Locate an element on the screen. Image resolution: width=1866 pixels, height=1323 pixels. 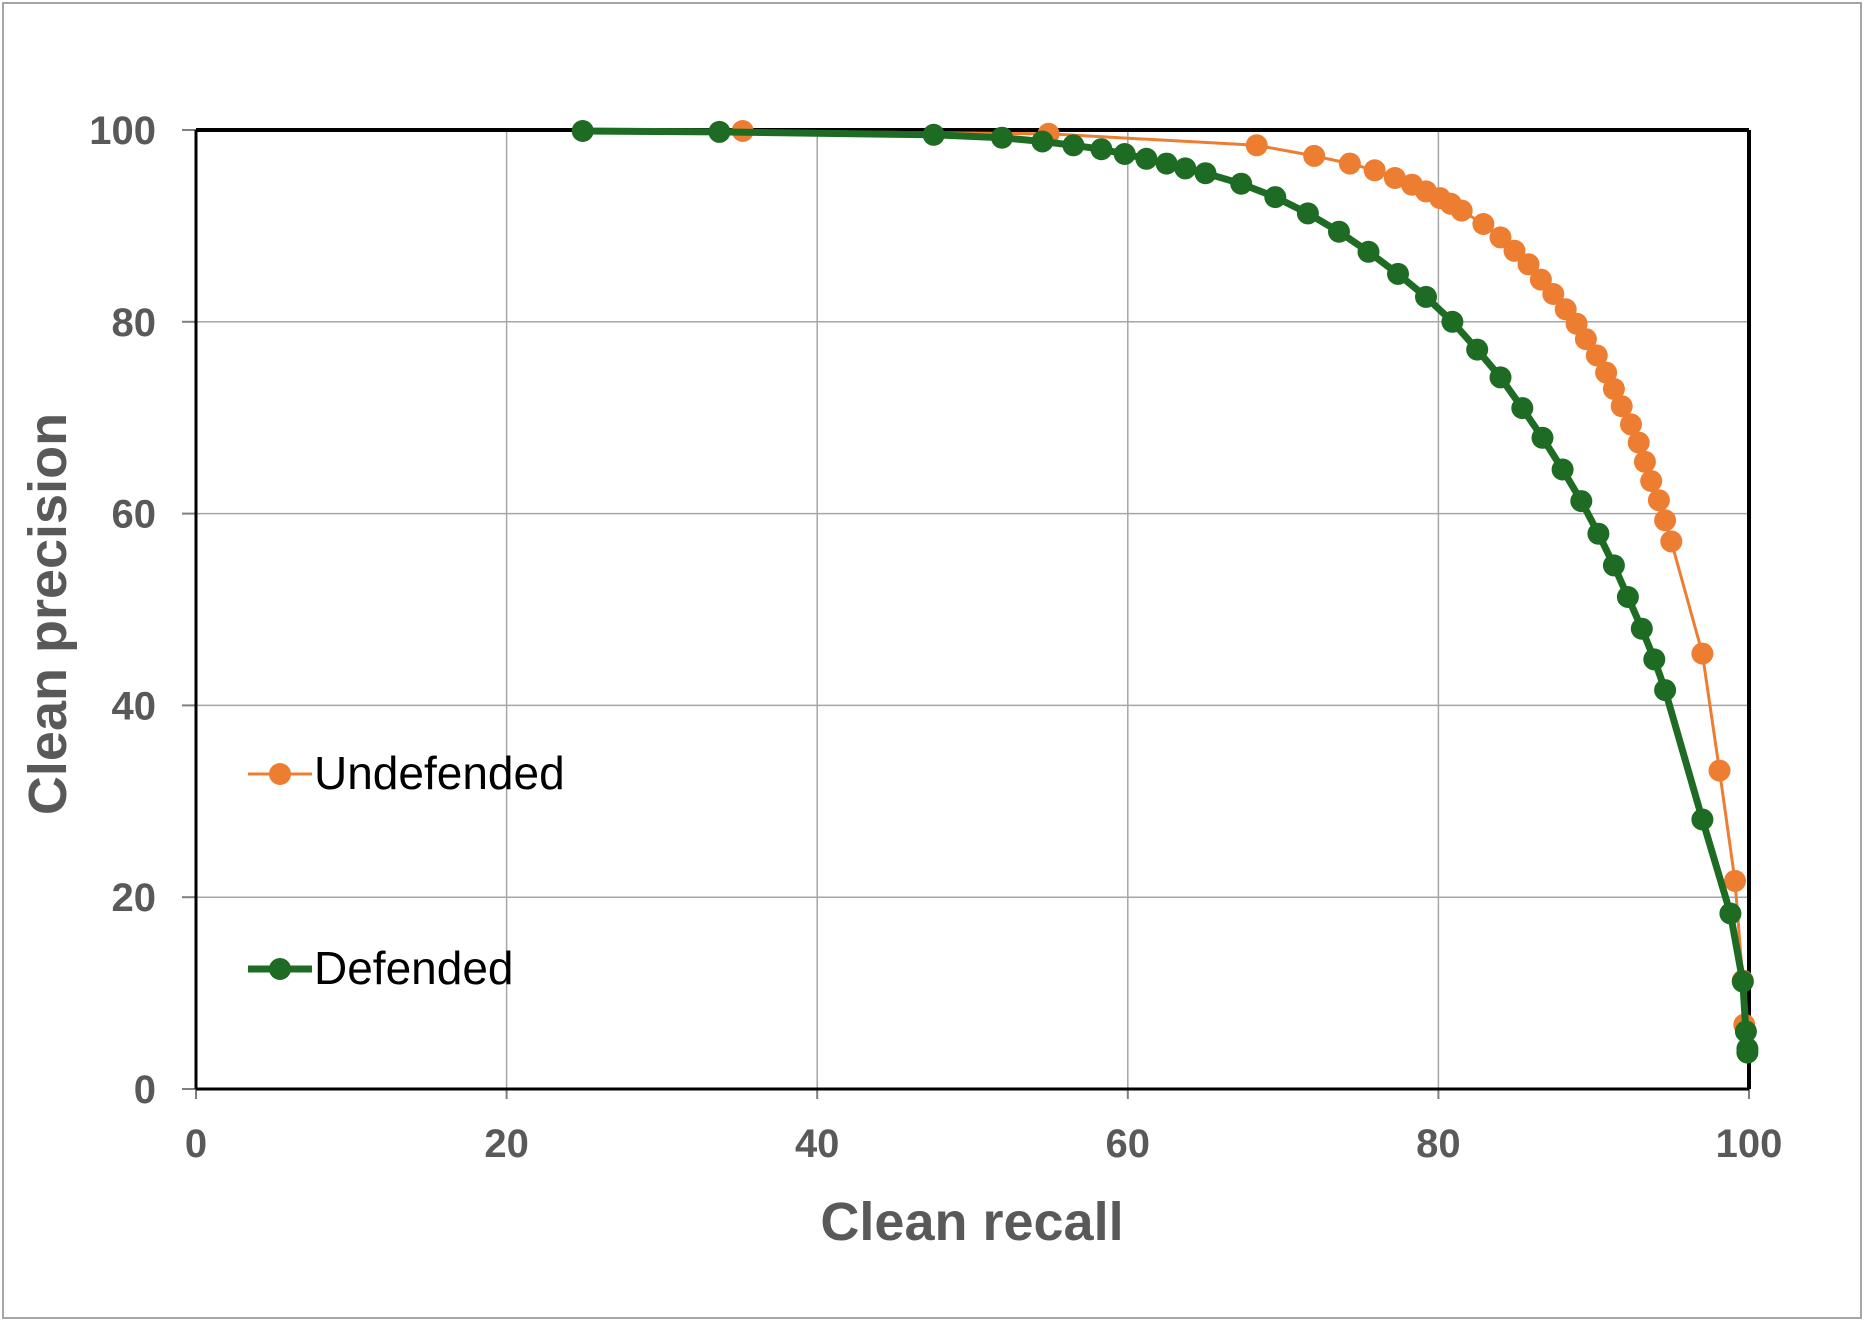
x-tick-label: 80 is located at coordinates (1438, 1144).